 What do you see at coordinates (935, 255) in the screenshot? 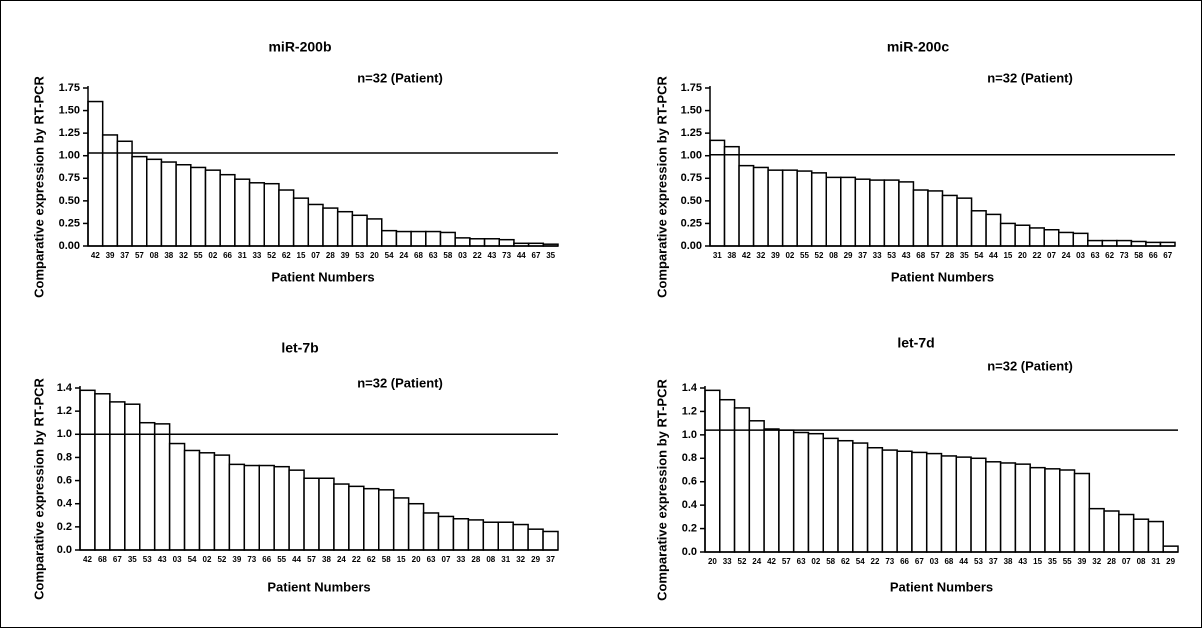
I see `x-tick-label: 57` at bounding box center [935, 255].